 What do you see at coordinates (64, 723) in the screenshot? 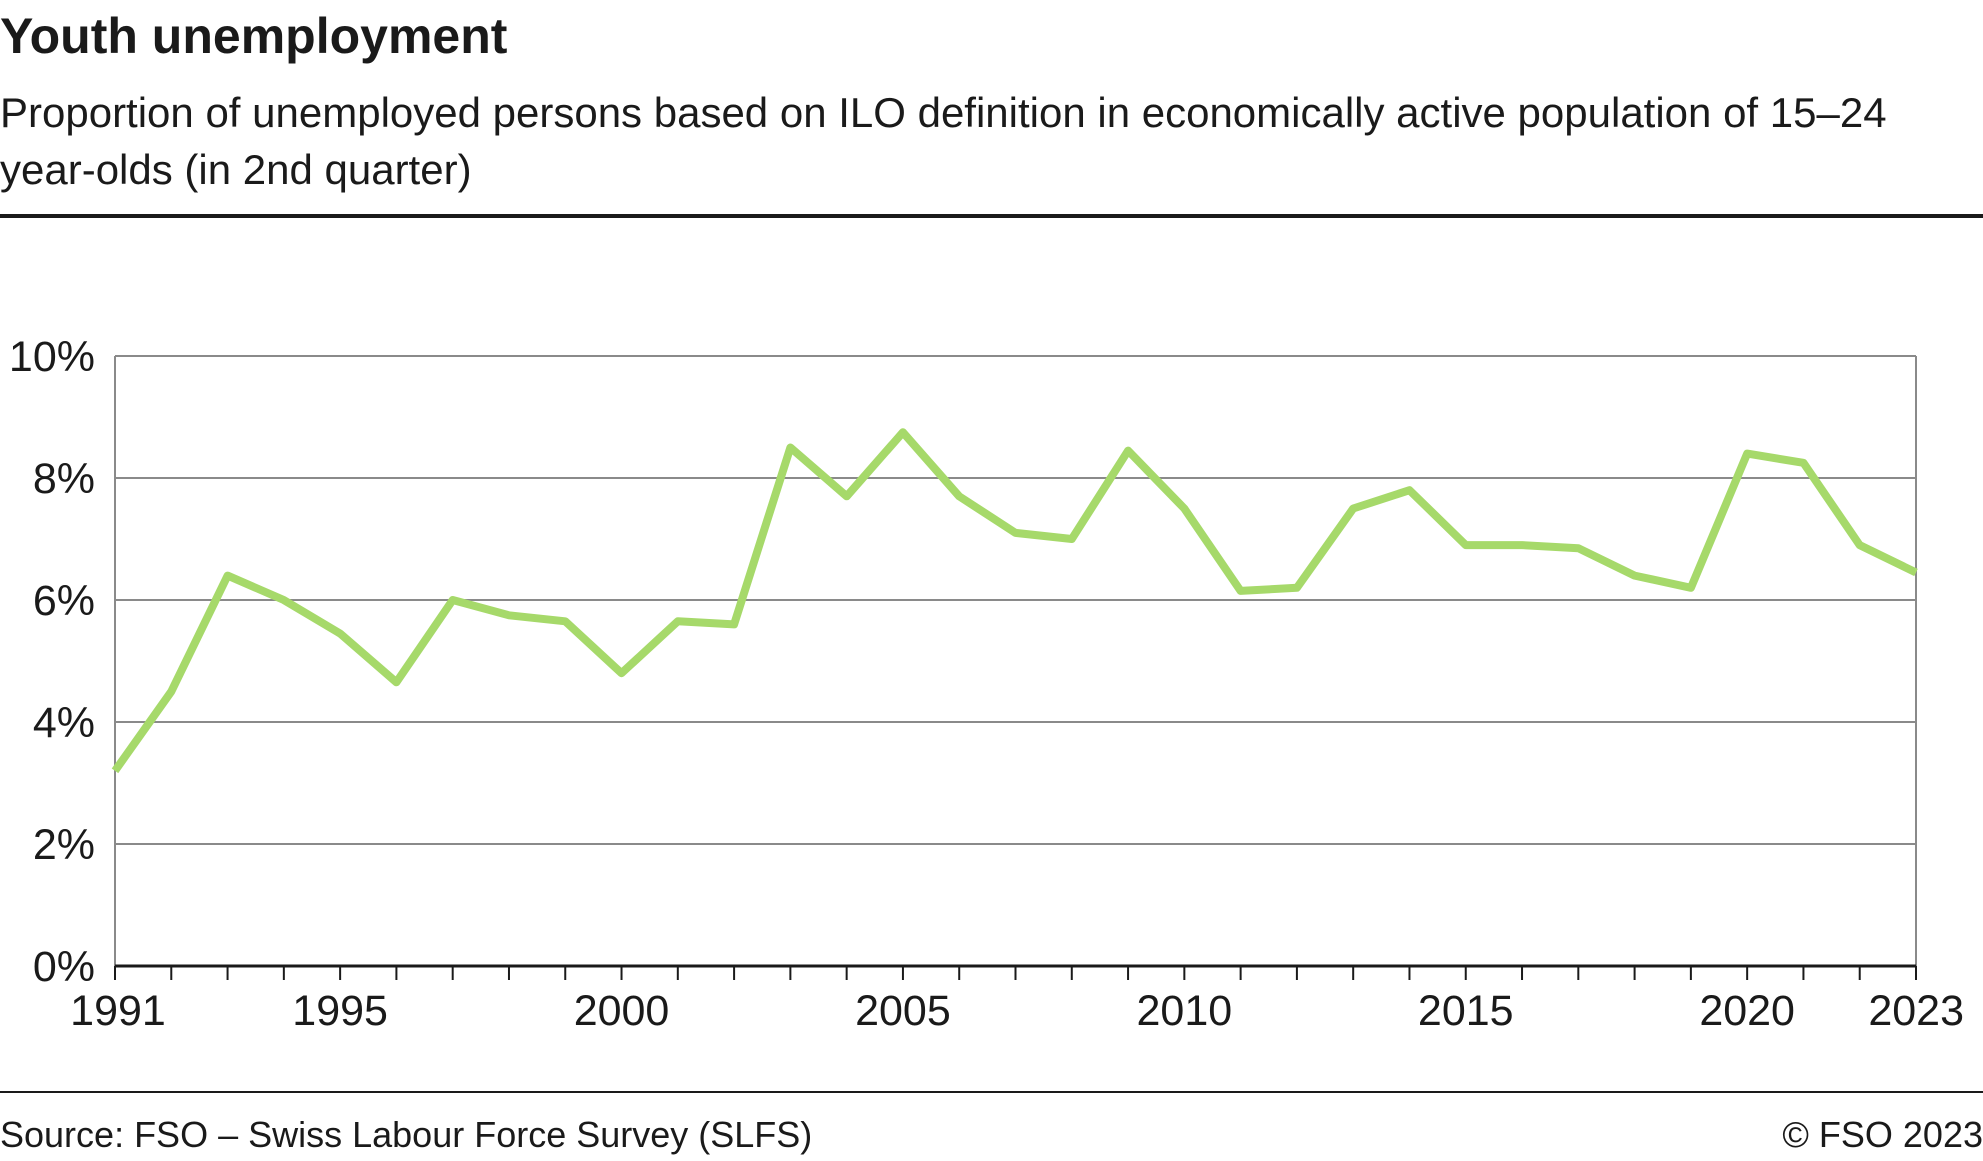
I see `y-tick-label: 4%` at bounding box center [64, 723].